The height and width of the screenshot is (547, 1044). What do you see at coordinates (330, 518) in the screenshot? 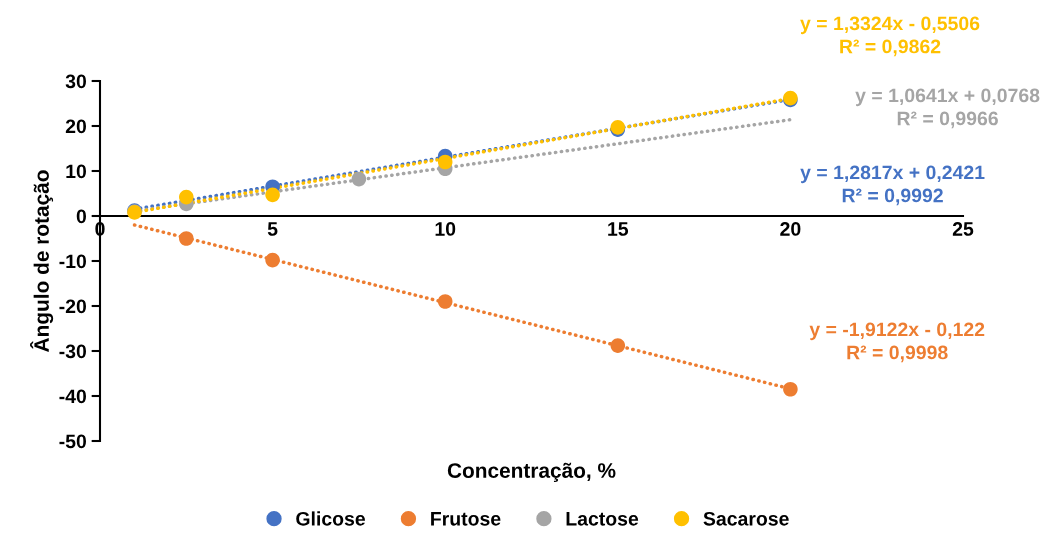
I see `legend-label: Glicose` at bounding box center [330, 518].